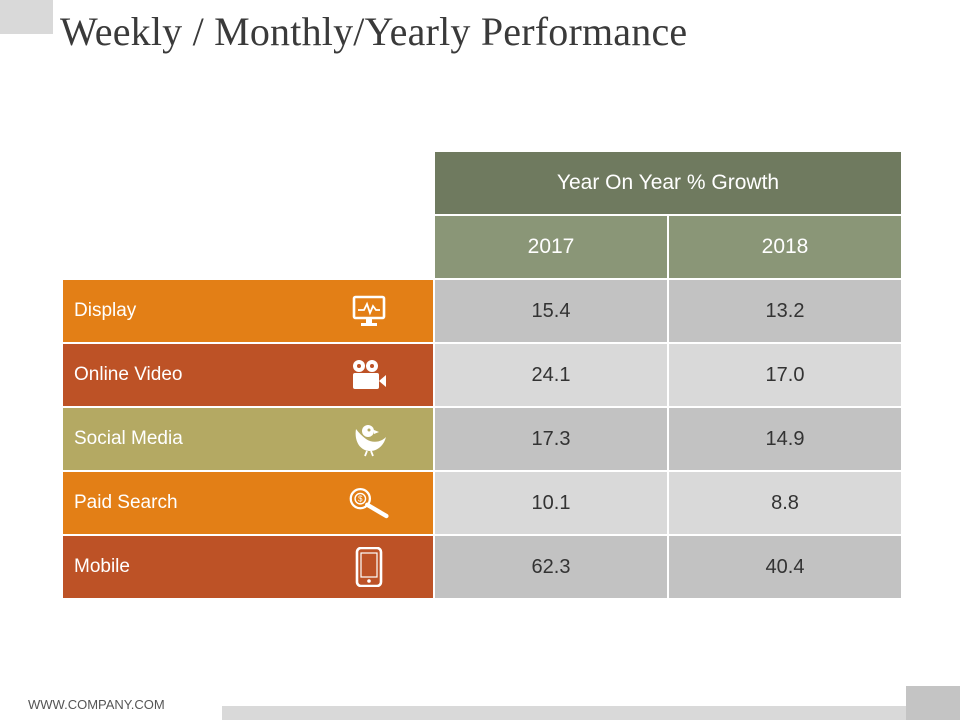 Image resolution: width=960 pixels, height=720 pixels. What do you see at coordinates (128, 374) in the screenshot?
I see `row-label-text: Online Video` at bounding box center [128, 374].